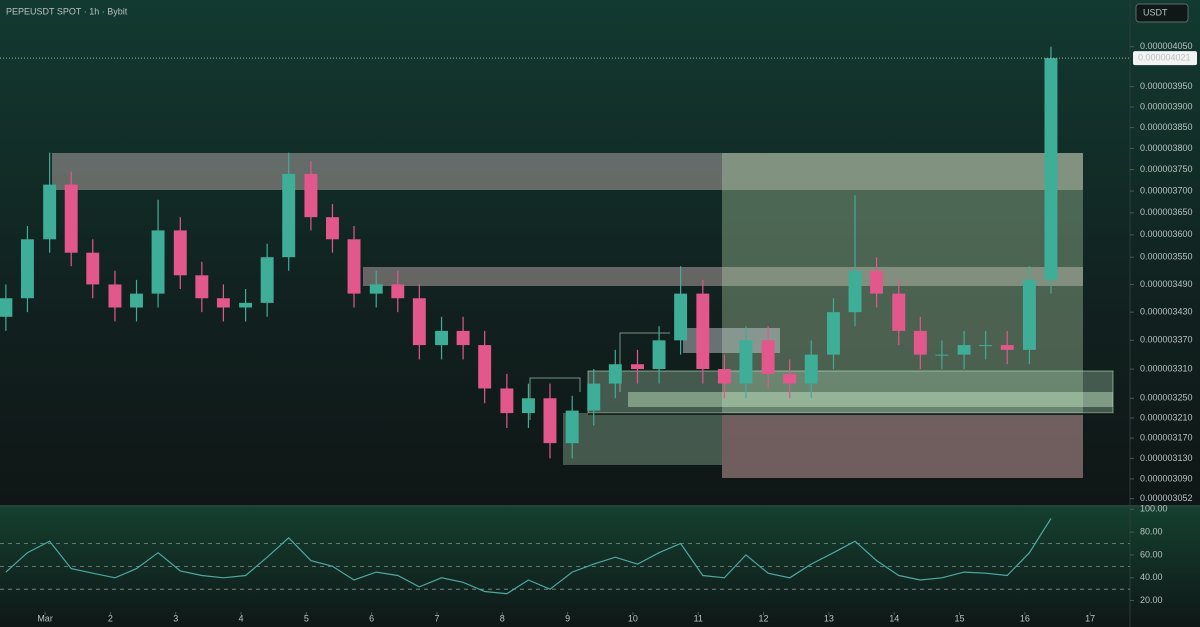 The width and height of the screenshot is (1200, 627). Describe the element at coordinates (45, 618) in the screenshot. I see `x-tick-label: Mar` at that location.